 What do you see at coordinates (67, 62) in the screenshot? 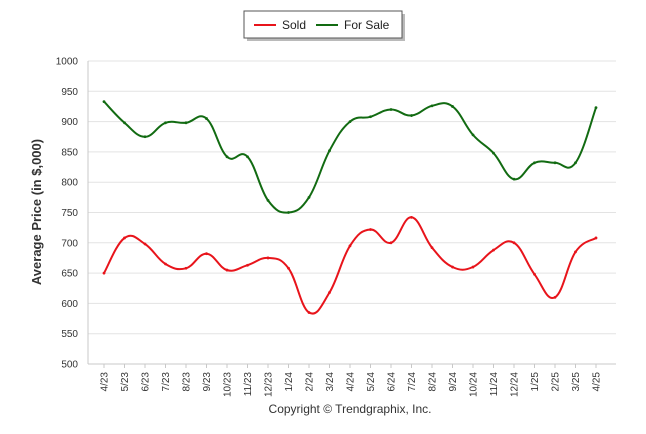
I see `y-tick-label: 1000` at bounding box center [67, 62].